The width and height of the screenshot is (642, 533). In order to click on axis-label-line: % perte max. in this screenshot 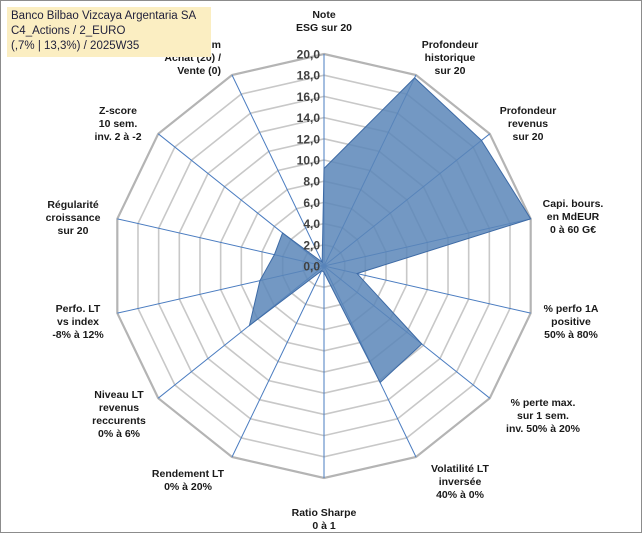, I will do `click(543, 403)`.